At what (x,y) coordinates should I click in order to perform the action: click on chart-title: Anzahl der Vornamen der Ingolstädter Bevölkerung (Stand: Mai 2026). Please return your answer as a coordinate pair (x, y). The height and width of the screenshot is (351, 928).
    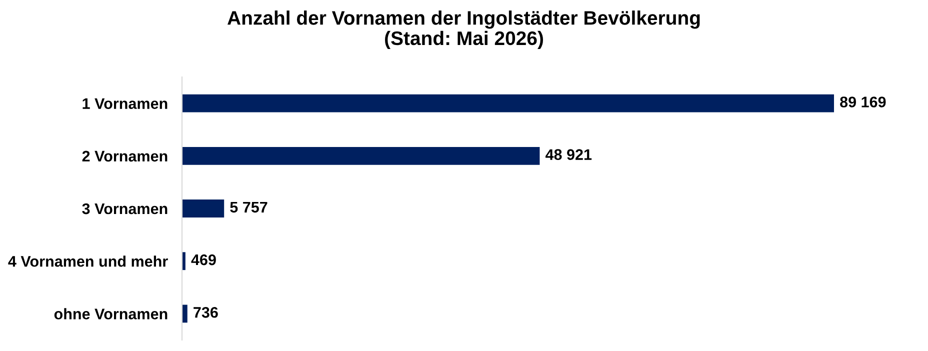
    Looking at the image, I should click on (464, 29).